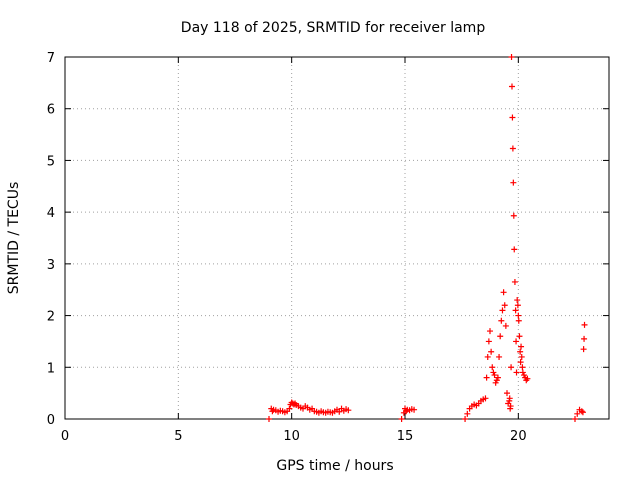 The height and width of the screenshot is (480, 640). I want to click on x-axis-label: GPS time / hours, so click(334, 466).